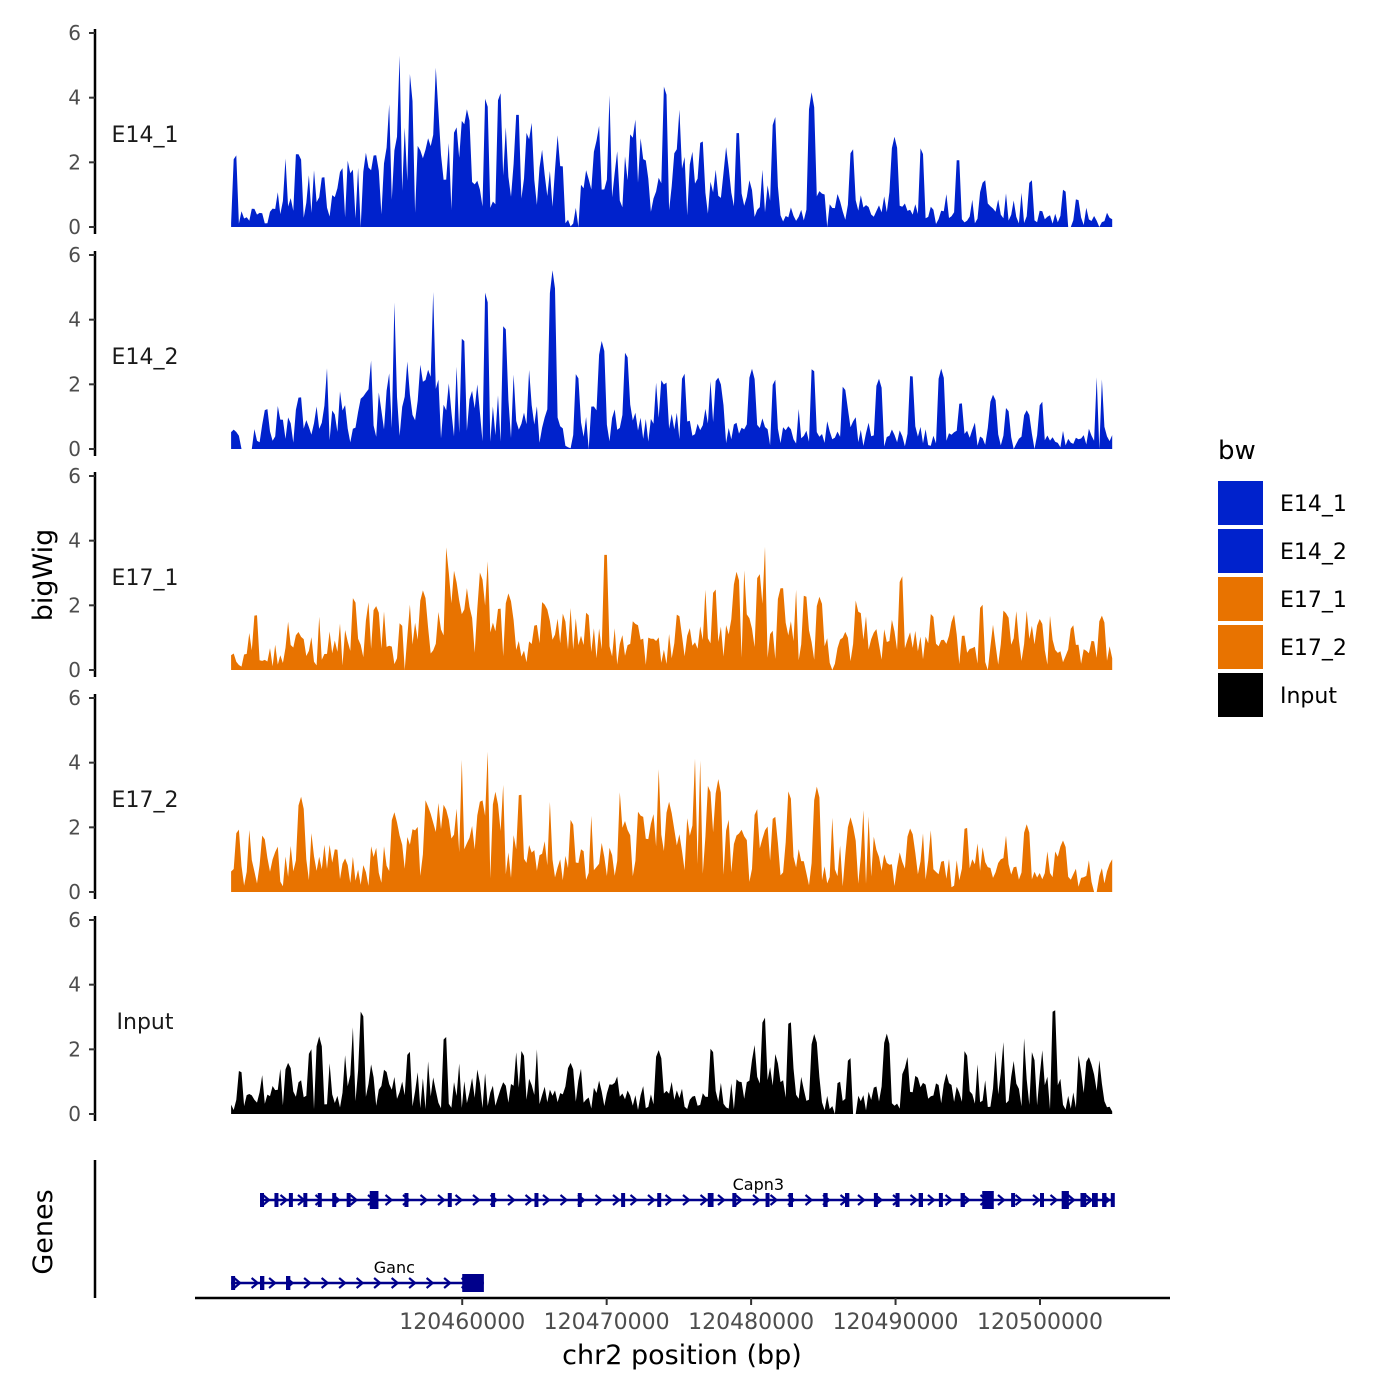 The height and width of the screenshot is (1400, 1400). What do you see at coordinates (43, 1231) in the screenshot?
I see `genes-axis-title: Genes` at bounding box center [43, 1231].